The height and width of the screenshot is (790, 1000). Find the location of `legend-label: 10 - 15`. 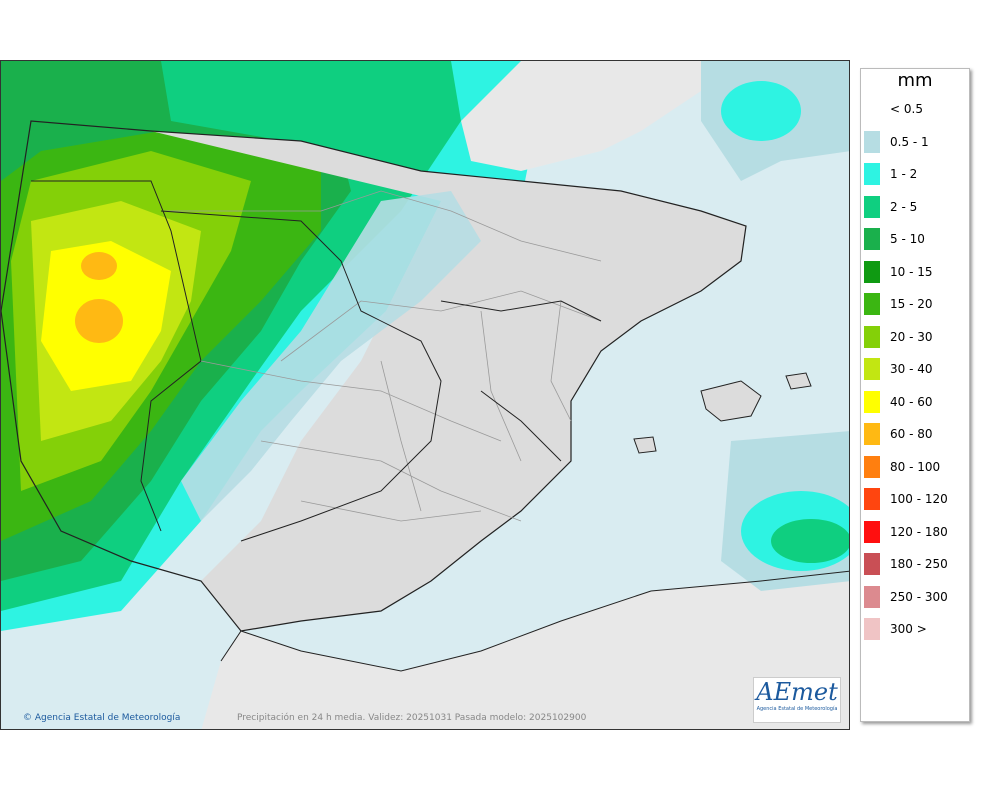

legend-label: 10 - 15 is located at coordinates (911, 271).